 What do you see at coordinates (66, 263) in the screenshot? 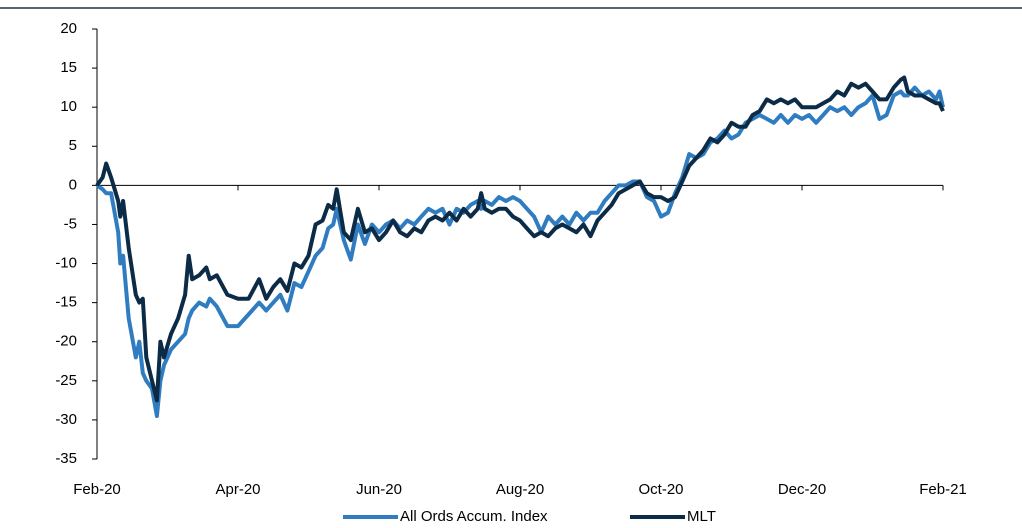
I see `y-tick-label: -10` at bounding box center [66, 263].